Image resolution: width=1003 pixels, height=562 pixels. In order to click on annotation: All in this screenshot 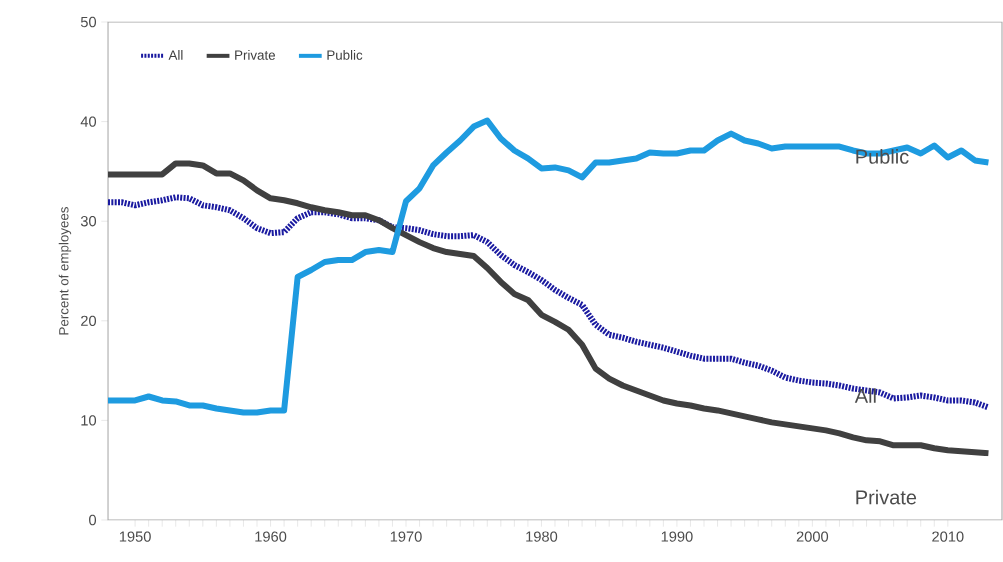, I will do `click(865, 395)`.